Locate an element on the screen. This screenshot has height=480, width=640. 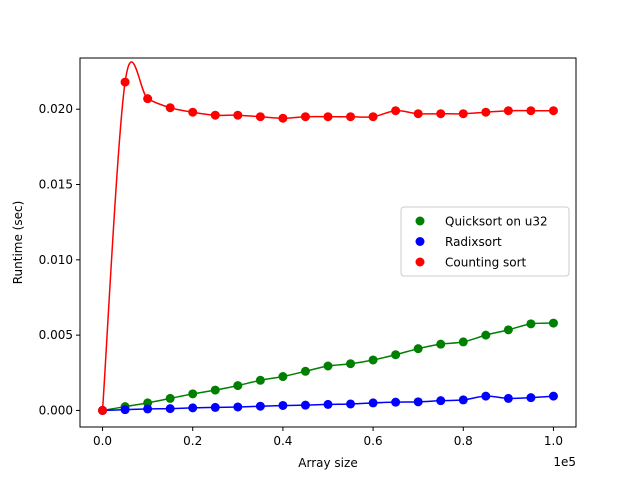
radixsort-legend-label: Radixsort is located at coordinates (473, 242).